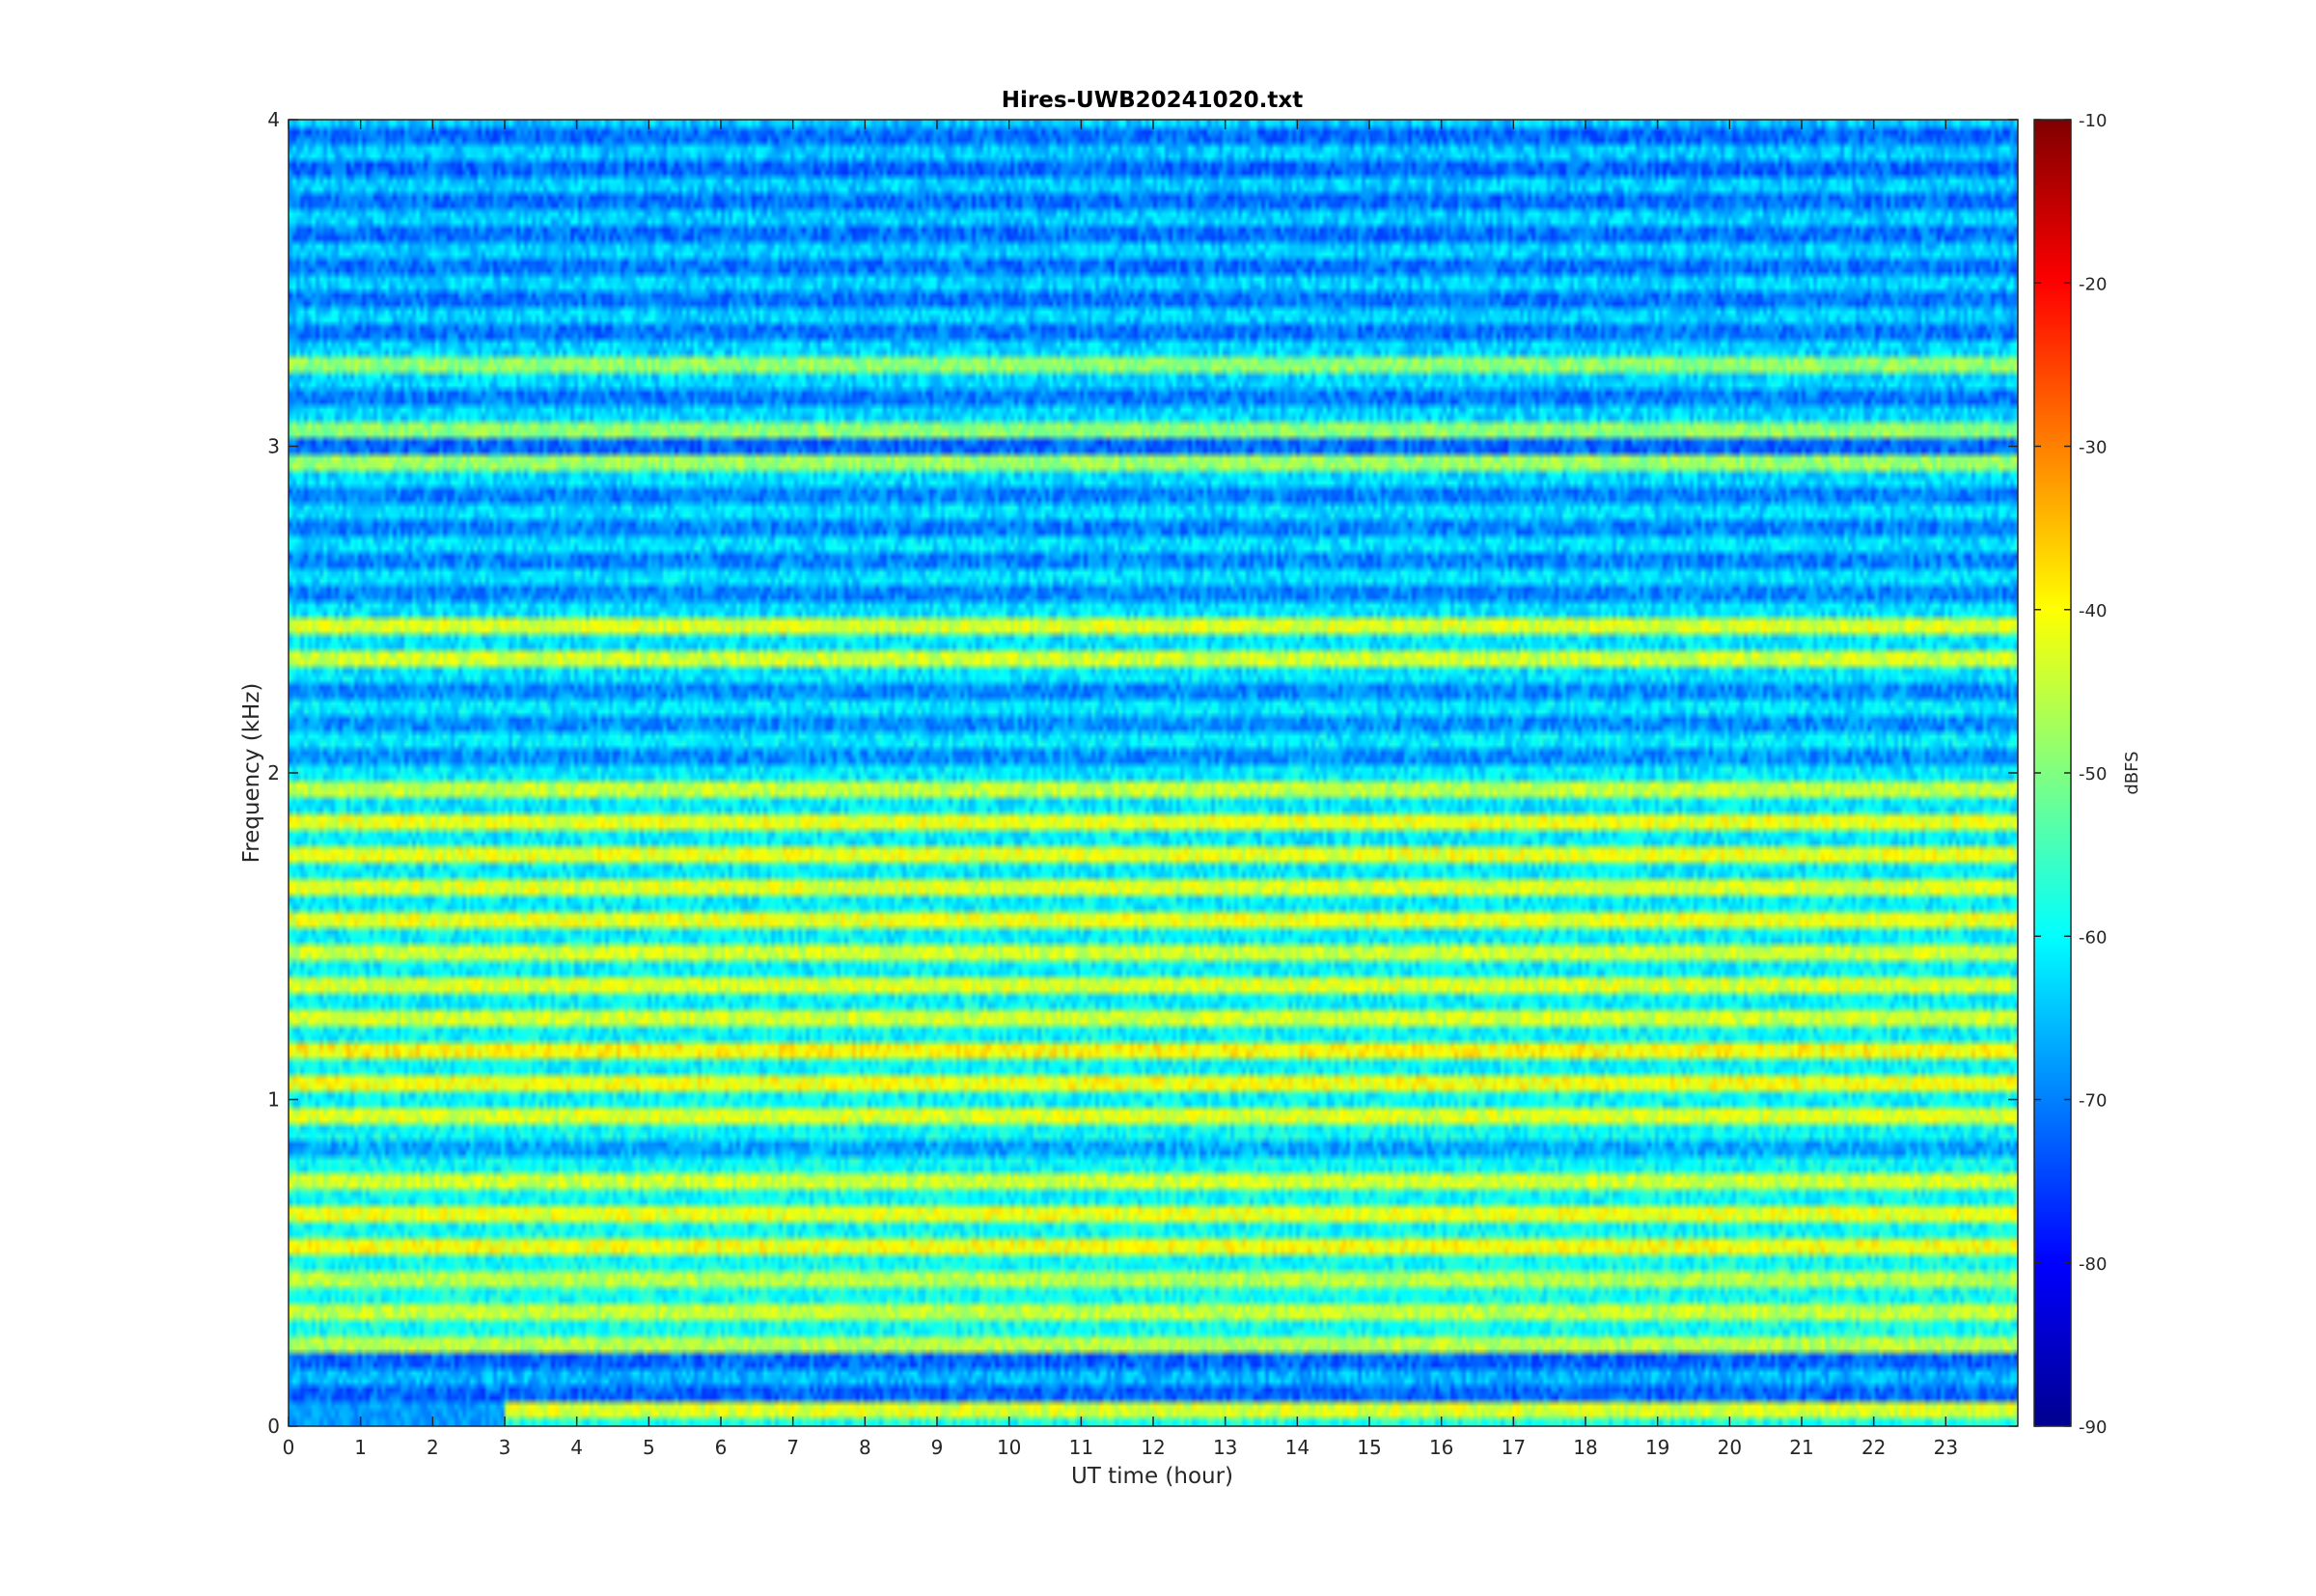 The image size is (2316, 1596). What do you see at coordinates (721, 1448) in the screenshot?
I see `x-tick-label: 6` at bounding box center [721, 1448].